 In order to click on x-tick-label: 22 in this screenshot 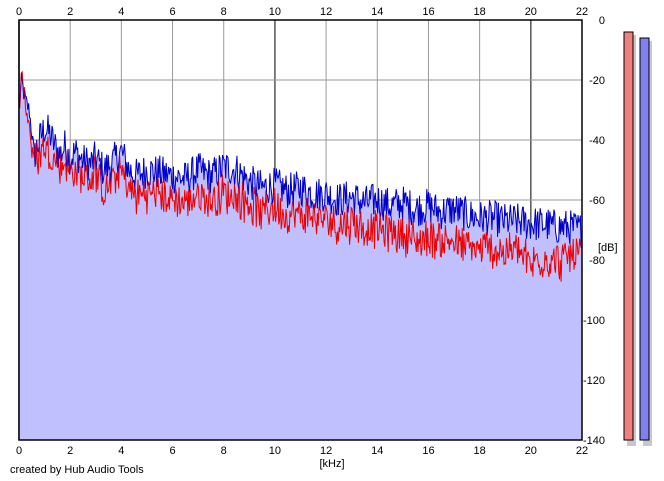, I will do `click(582, 12)`.